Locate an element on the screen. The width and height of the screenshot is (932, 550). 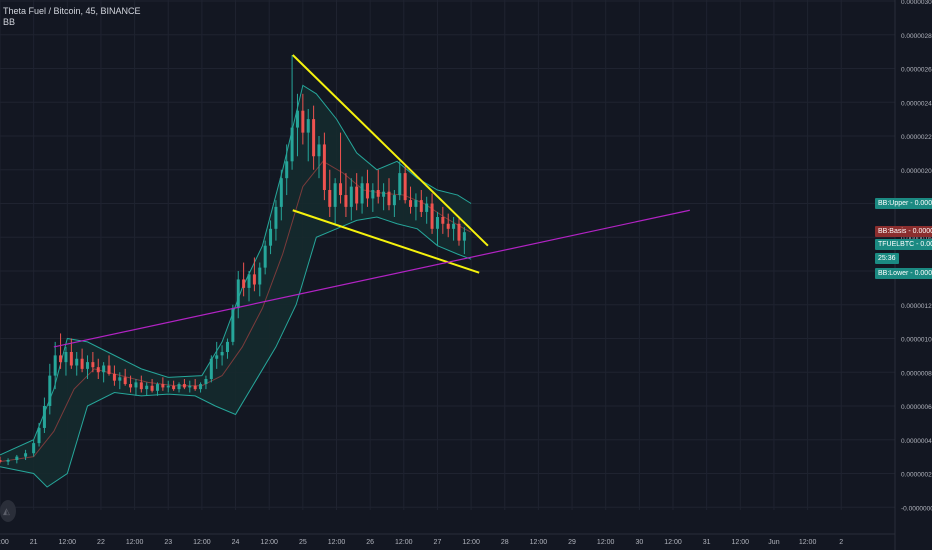
yellow-trend-line is located at coordinates (390, 150).